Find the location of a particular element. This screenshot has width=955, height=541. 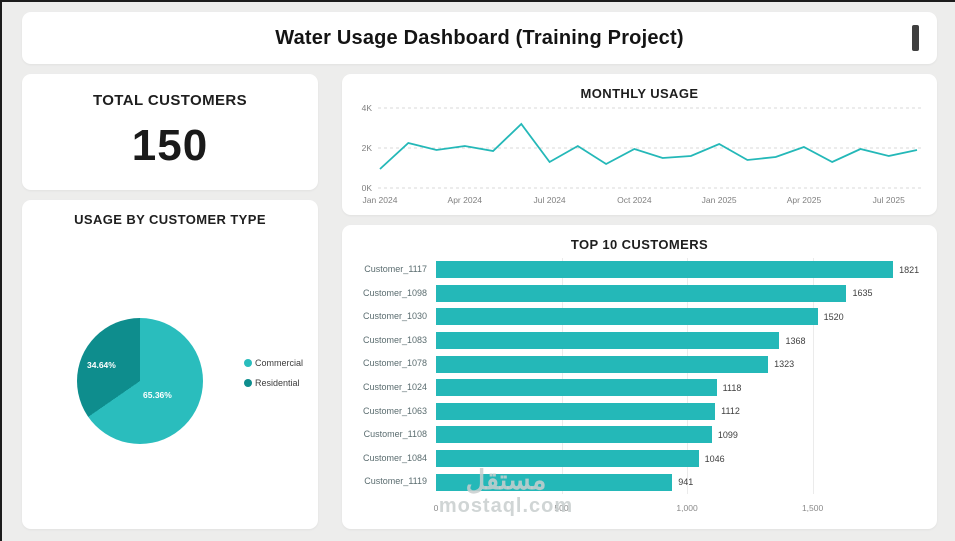

usage-line-series is located at coordinates (648, 146).